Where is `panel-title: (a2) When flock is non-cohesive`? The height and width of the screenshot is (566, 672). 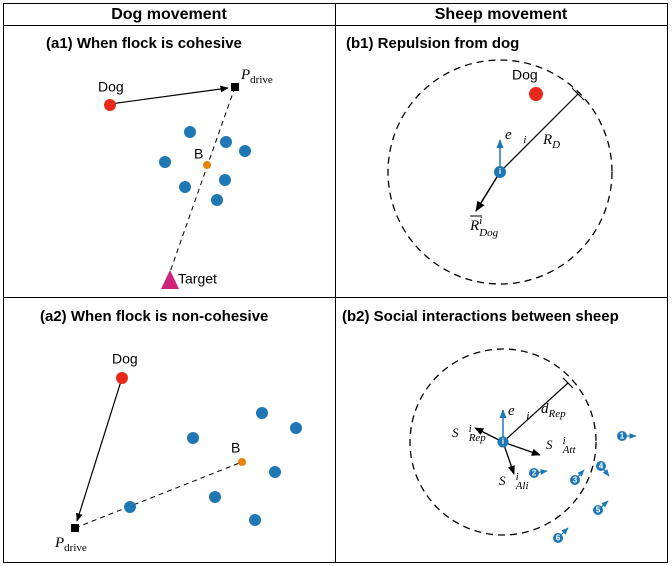 panel-title: (a2) When flock is non-cohesive is located at coordinates (154, 316).